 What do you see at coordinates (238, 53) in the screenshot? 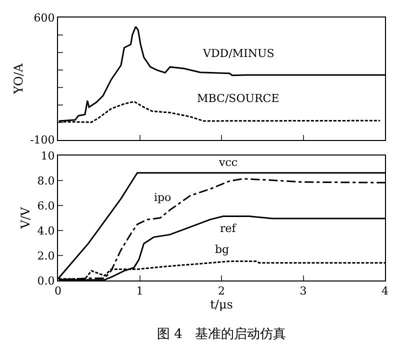
I see `series-label: VDD/MINUS` at bounding box center [238, 53].